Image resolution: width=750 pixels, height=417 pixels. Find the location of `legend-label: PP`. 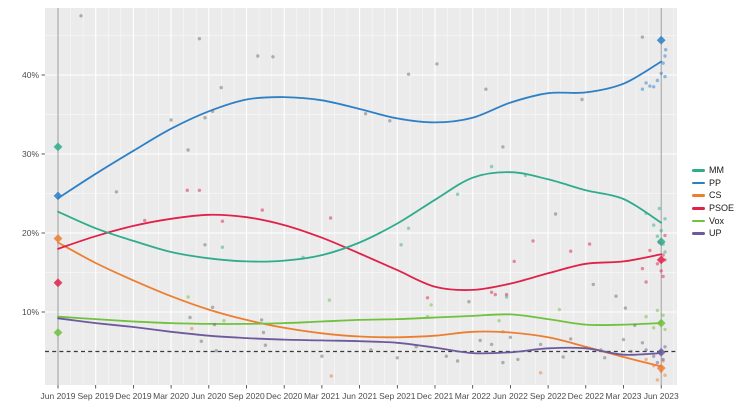

legend-label: PP is located at coordinates (715, 182).